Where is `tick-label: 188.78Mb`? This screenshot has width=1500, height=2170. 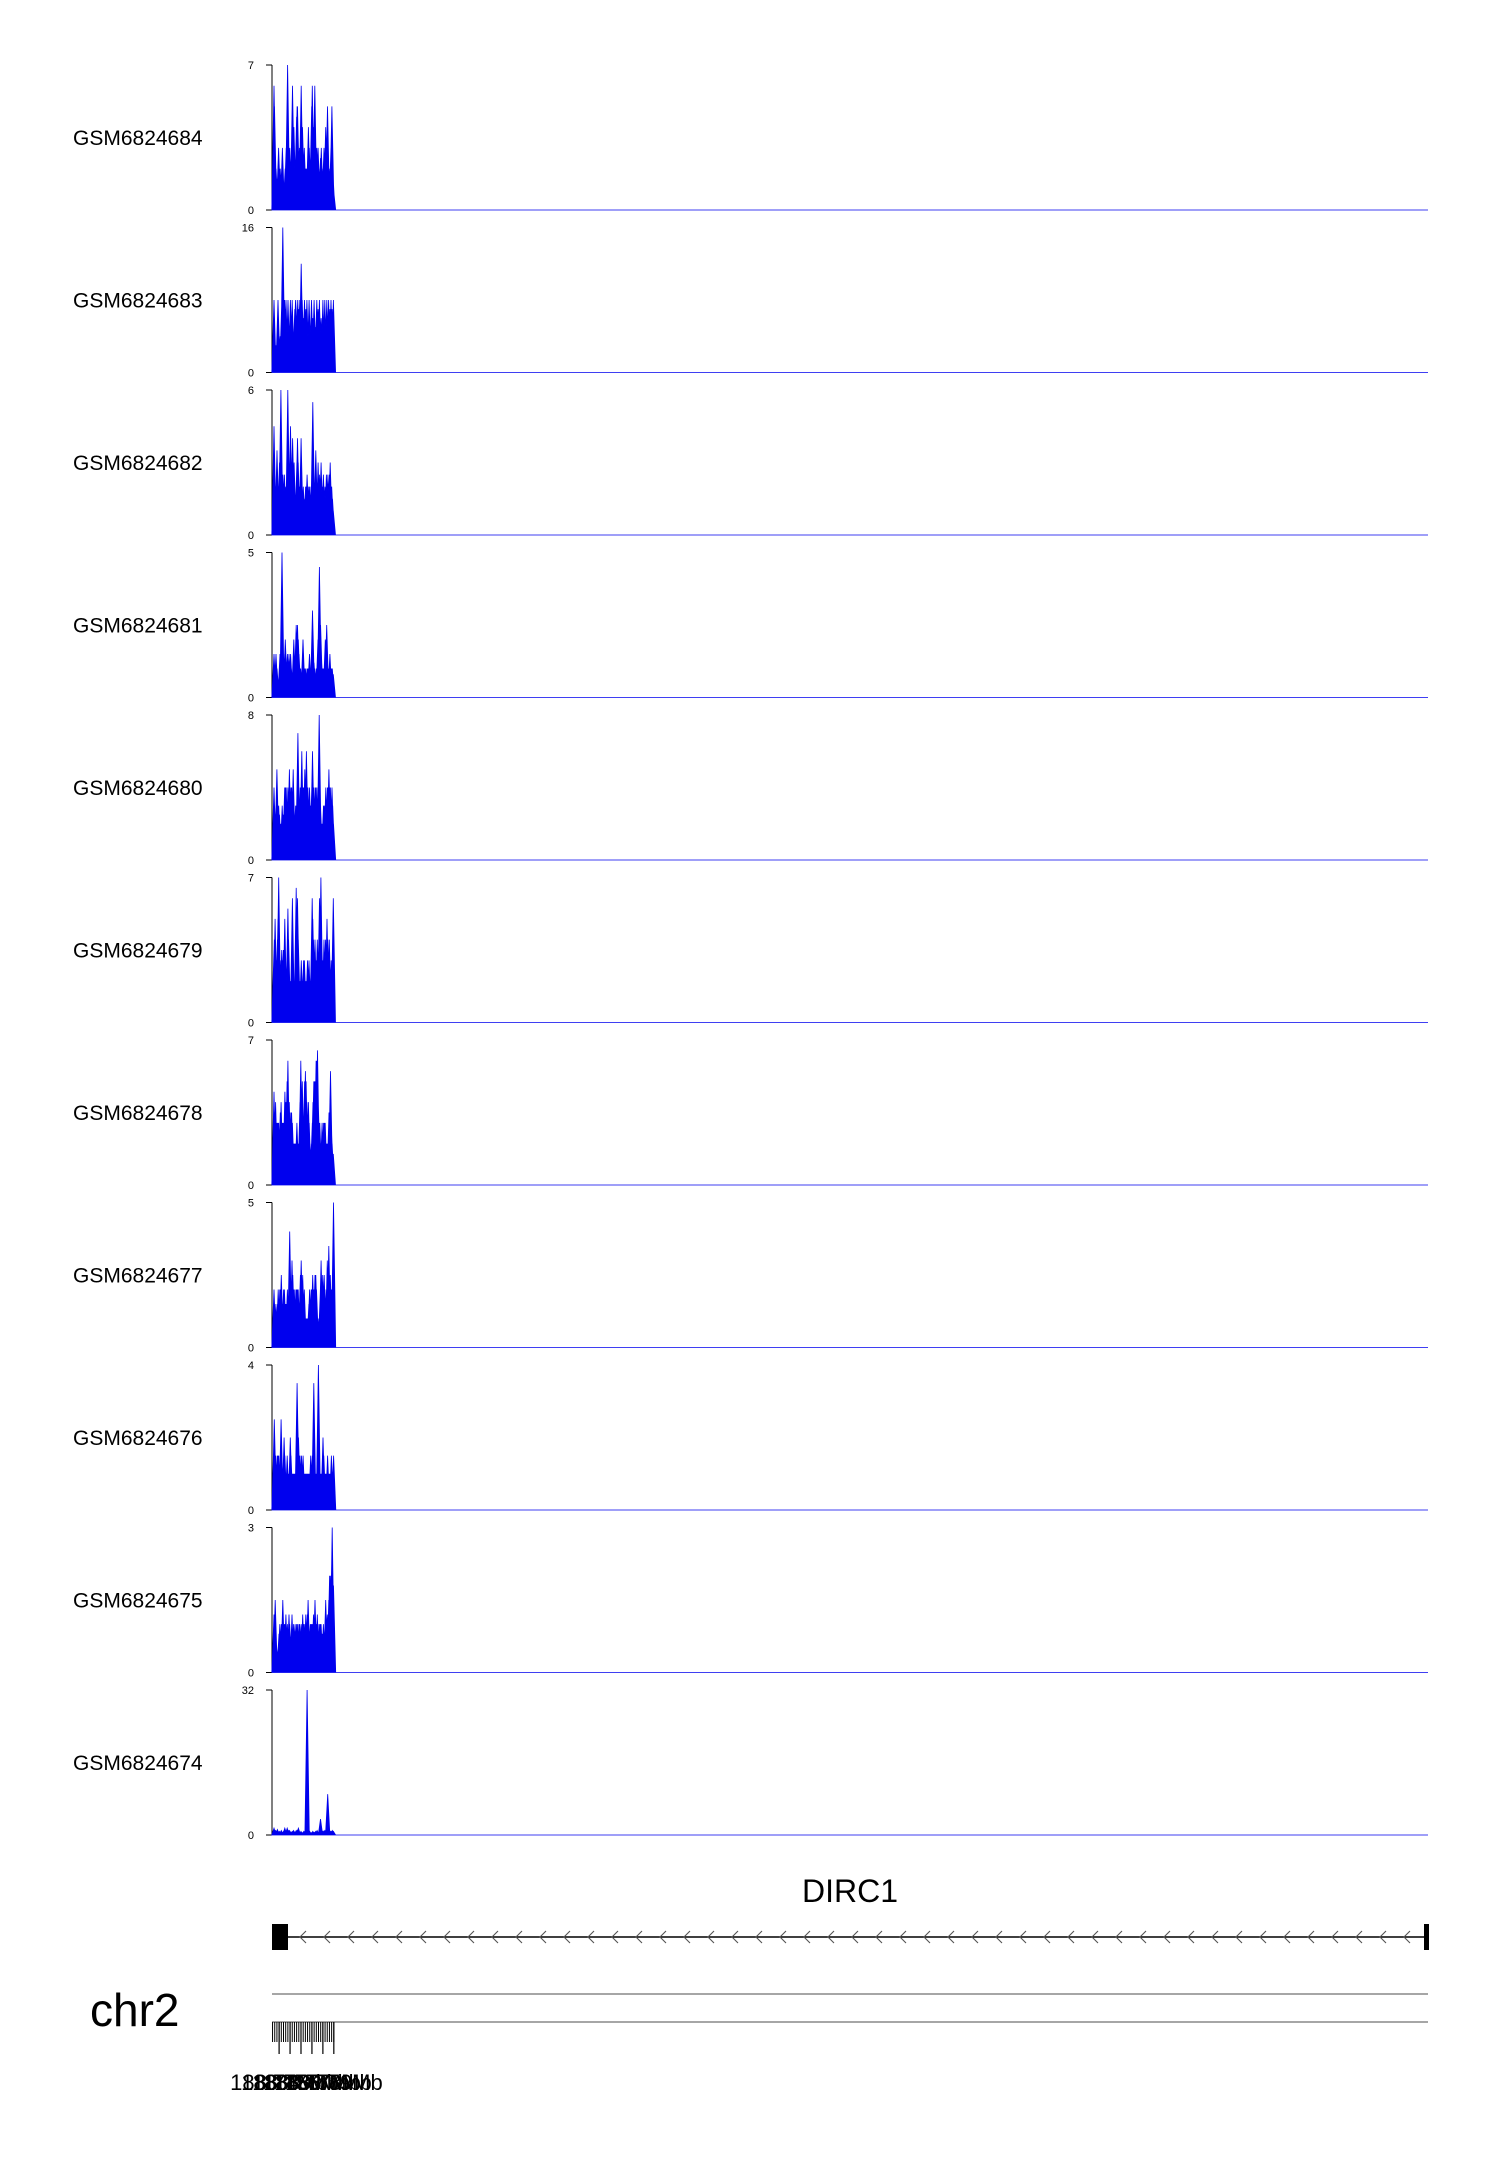
tick-label: 188.78Mb is located at coordinates (323, 2082).